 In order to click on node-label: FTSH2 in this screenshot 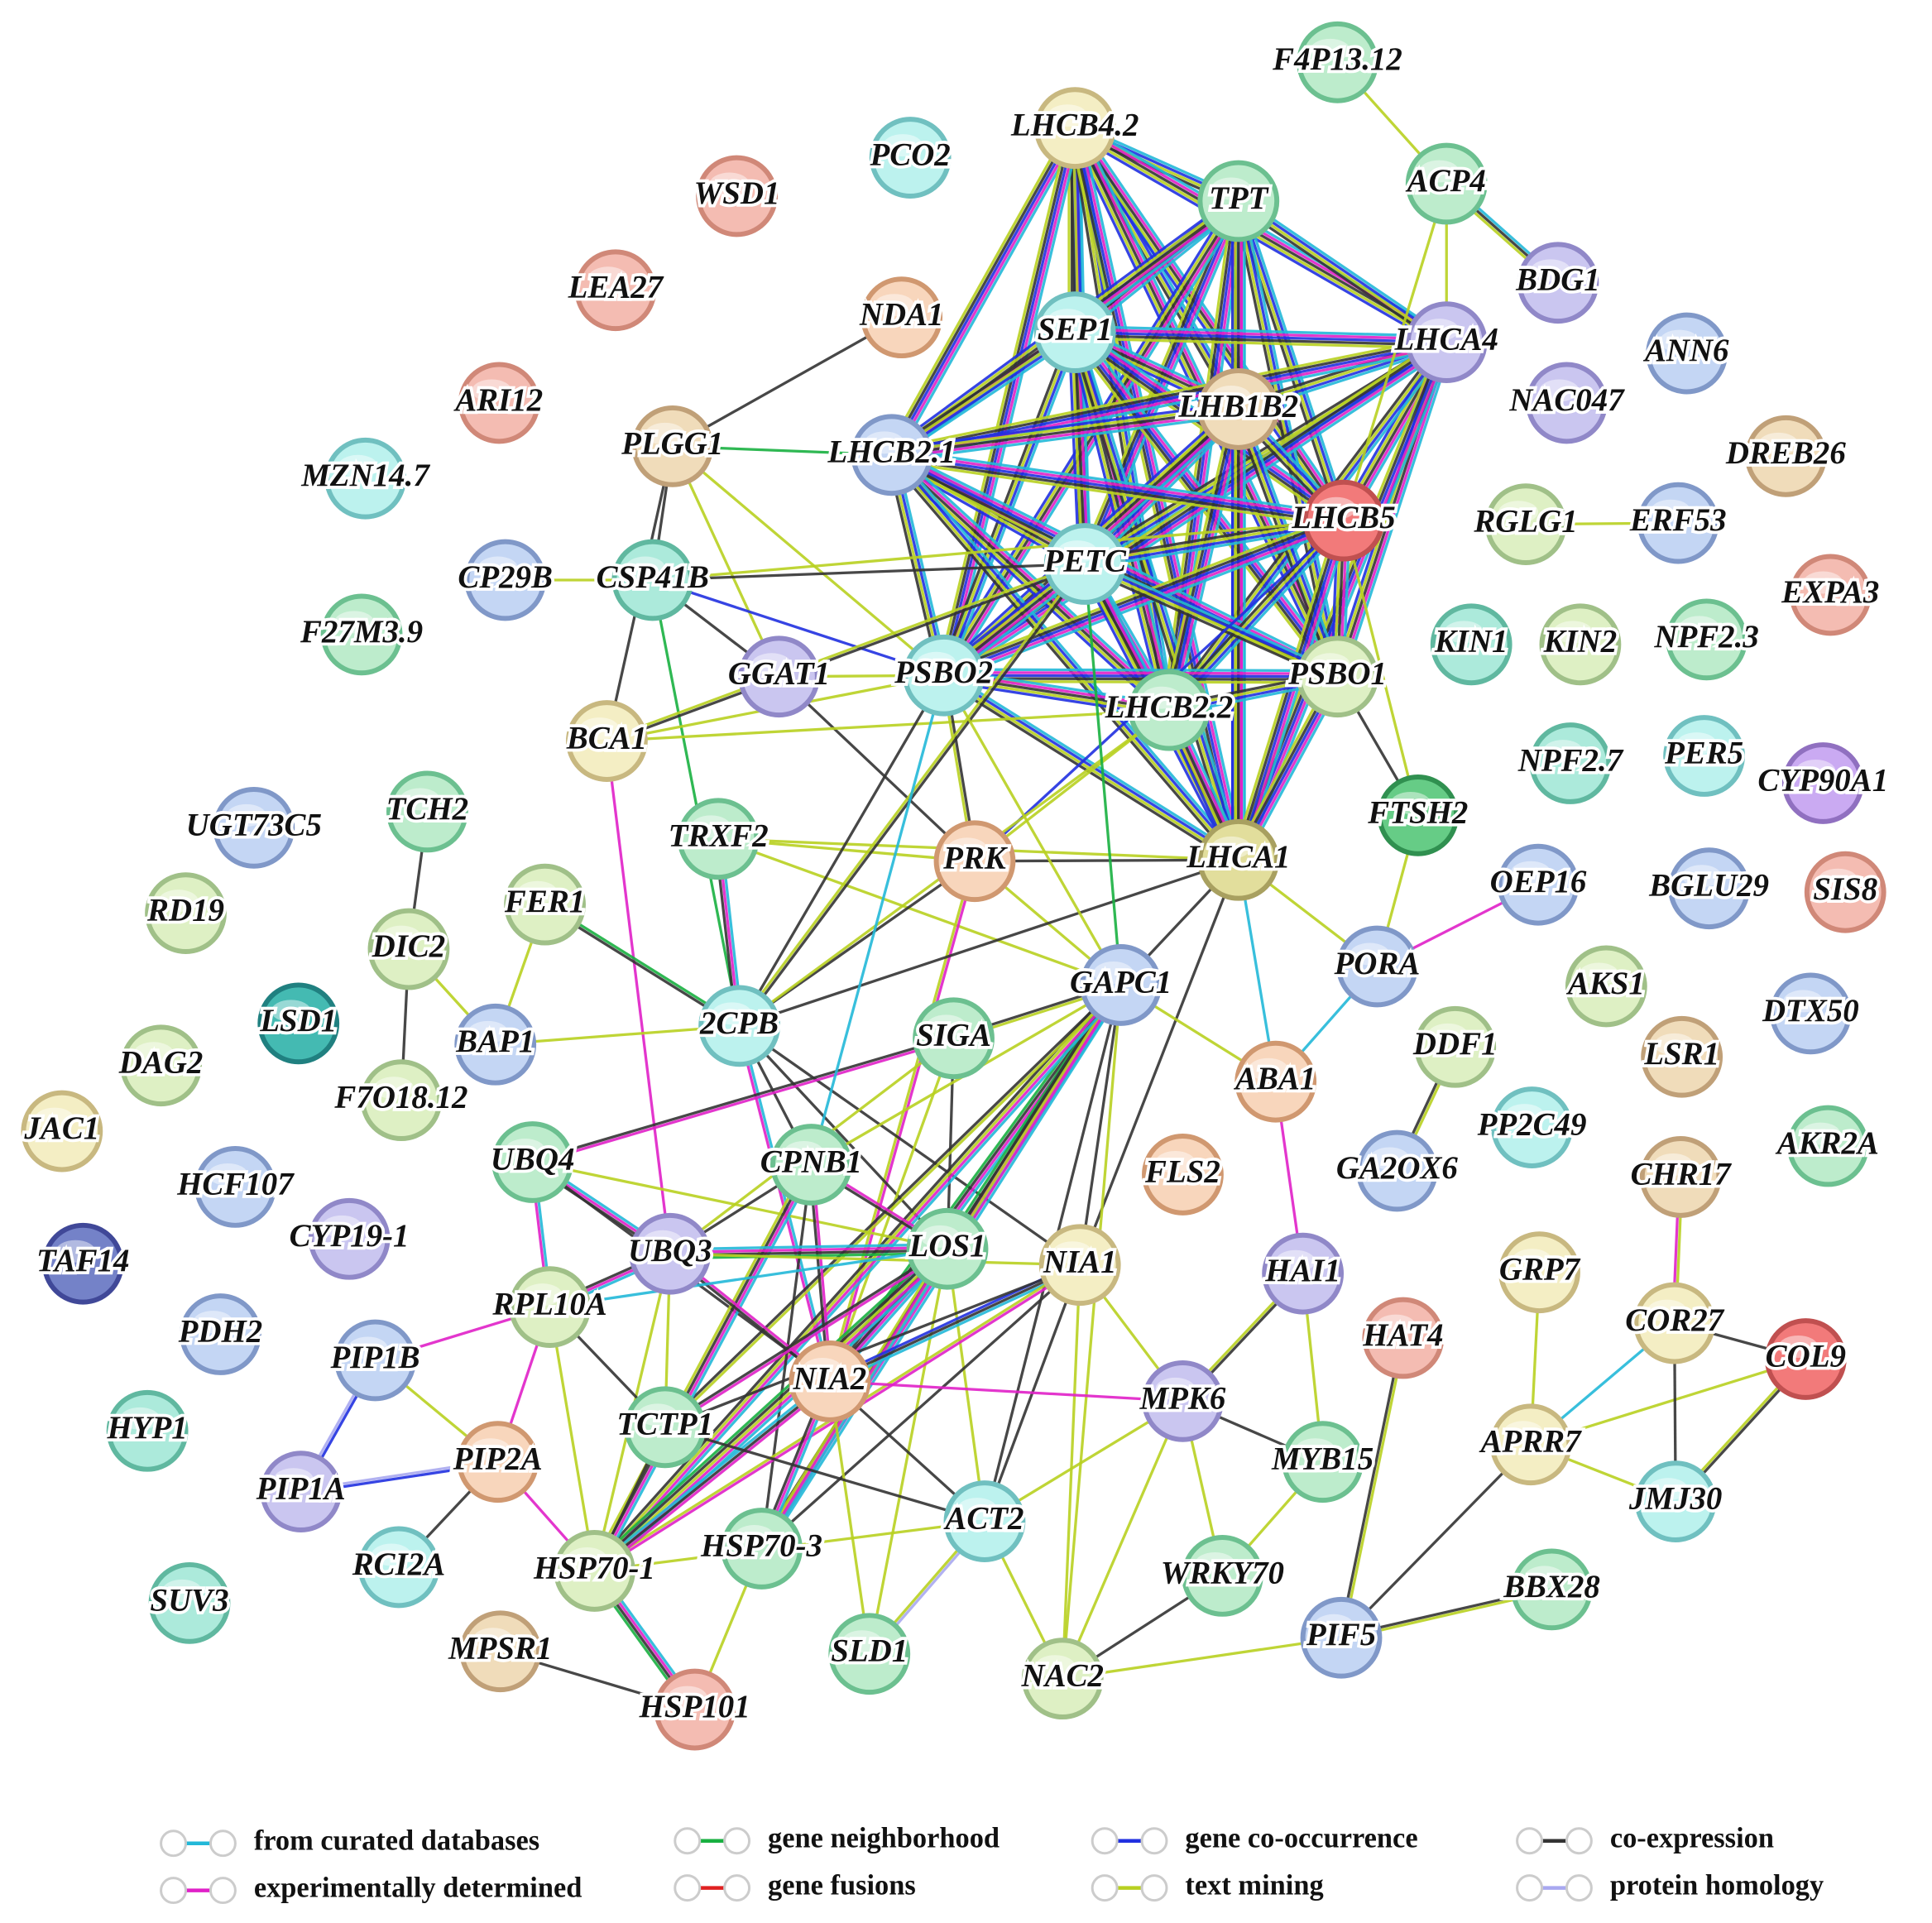, I will do `click(1417, 812)`.